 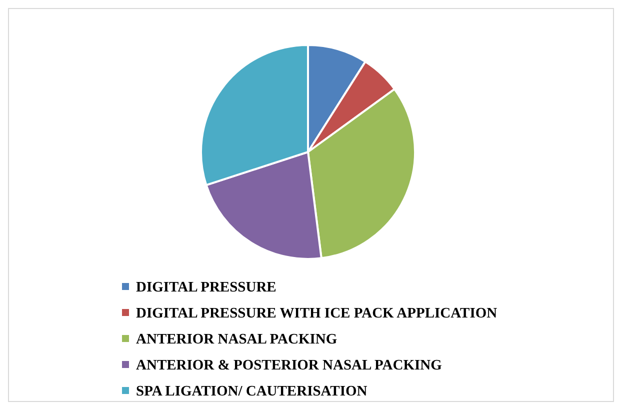 I want to click on legend-label: DIGITAL PRESSURE, so click(x=206, y=287).